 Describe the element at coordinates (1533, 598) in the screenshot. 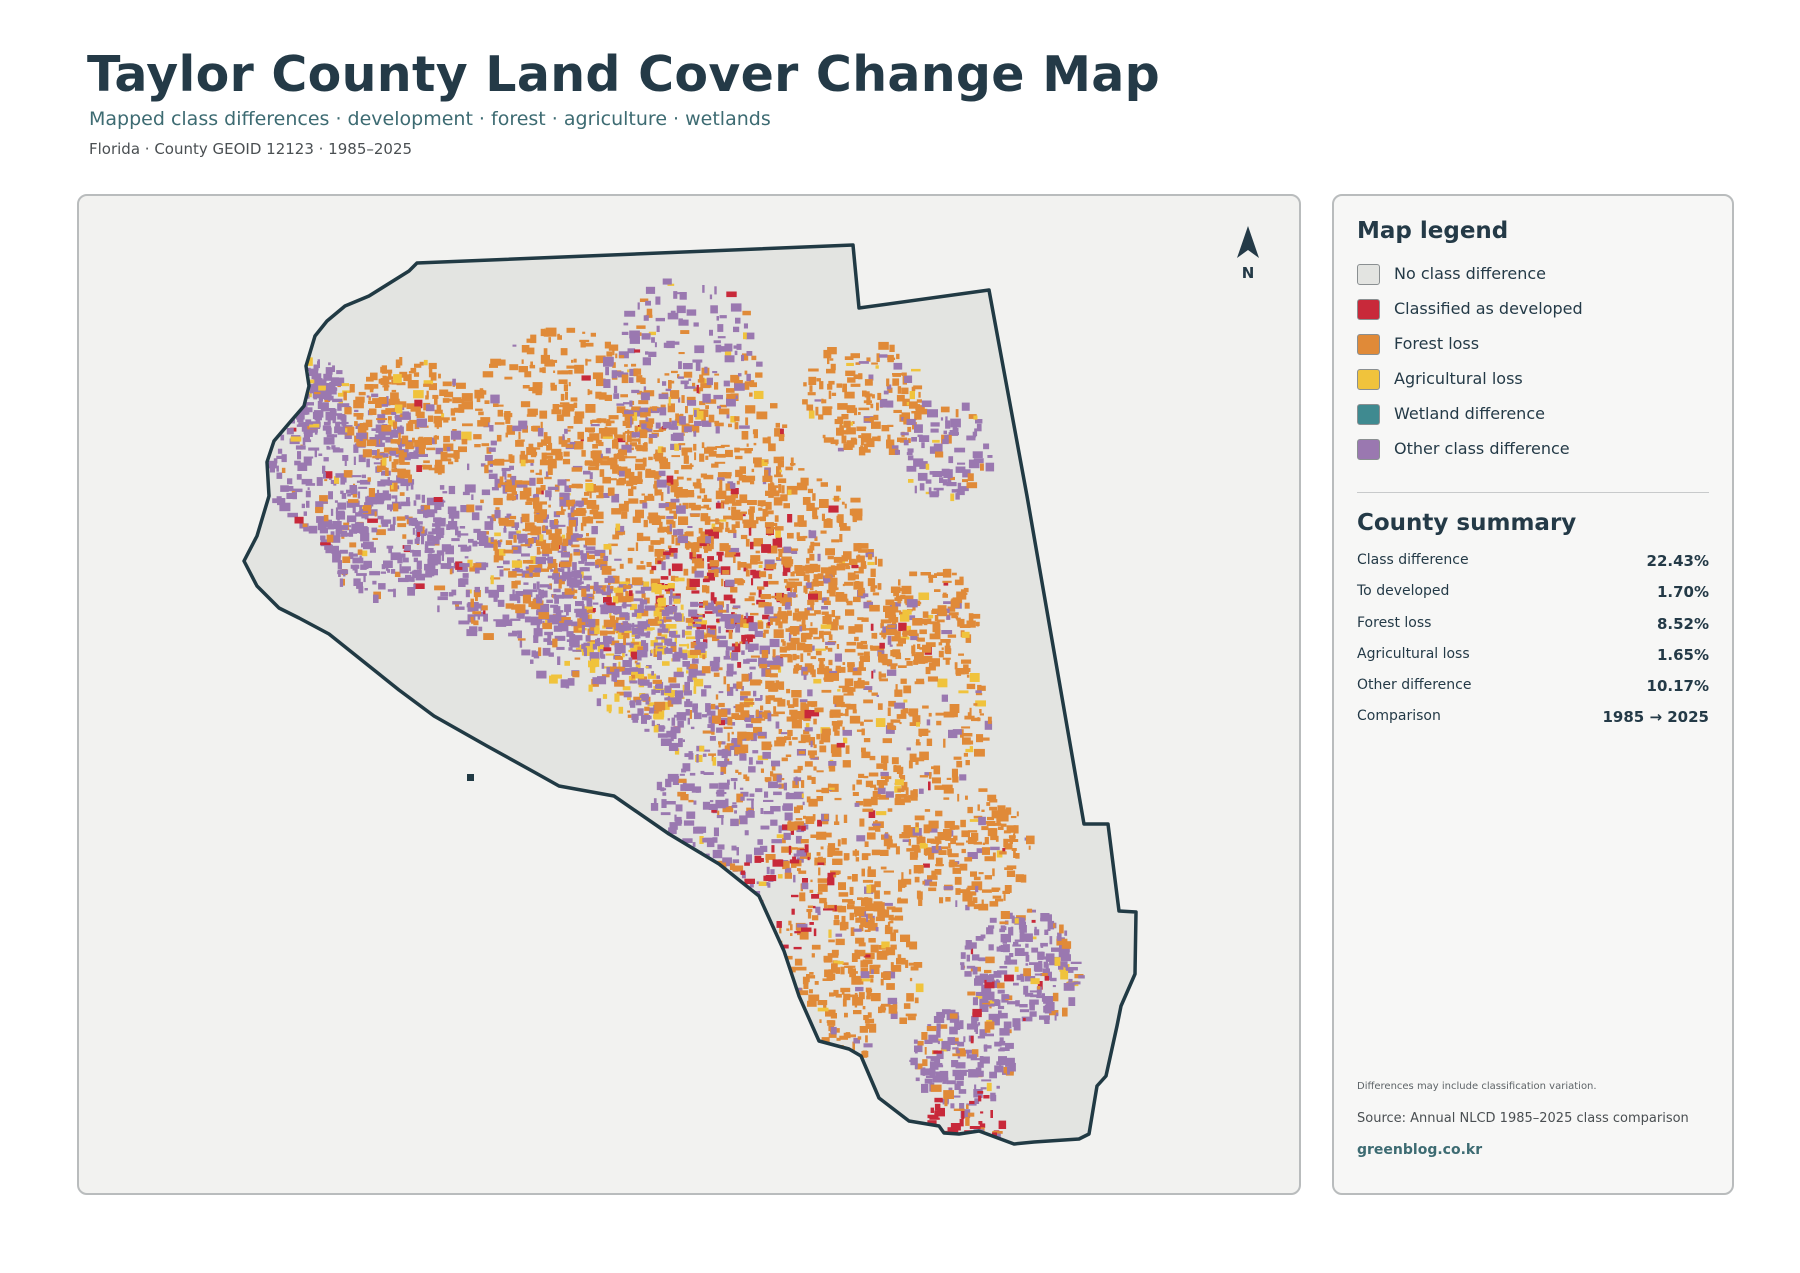

I see `summary-row: To developed 1.70%` at that location.